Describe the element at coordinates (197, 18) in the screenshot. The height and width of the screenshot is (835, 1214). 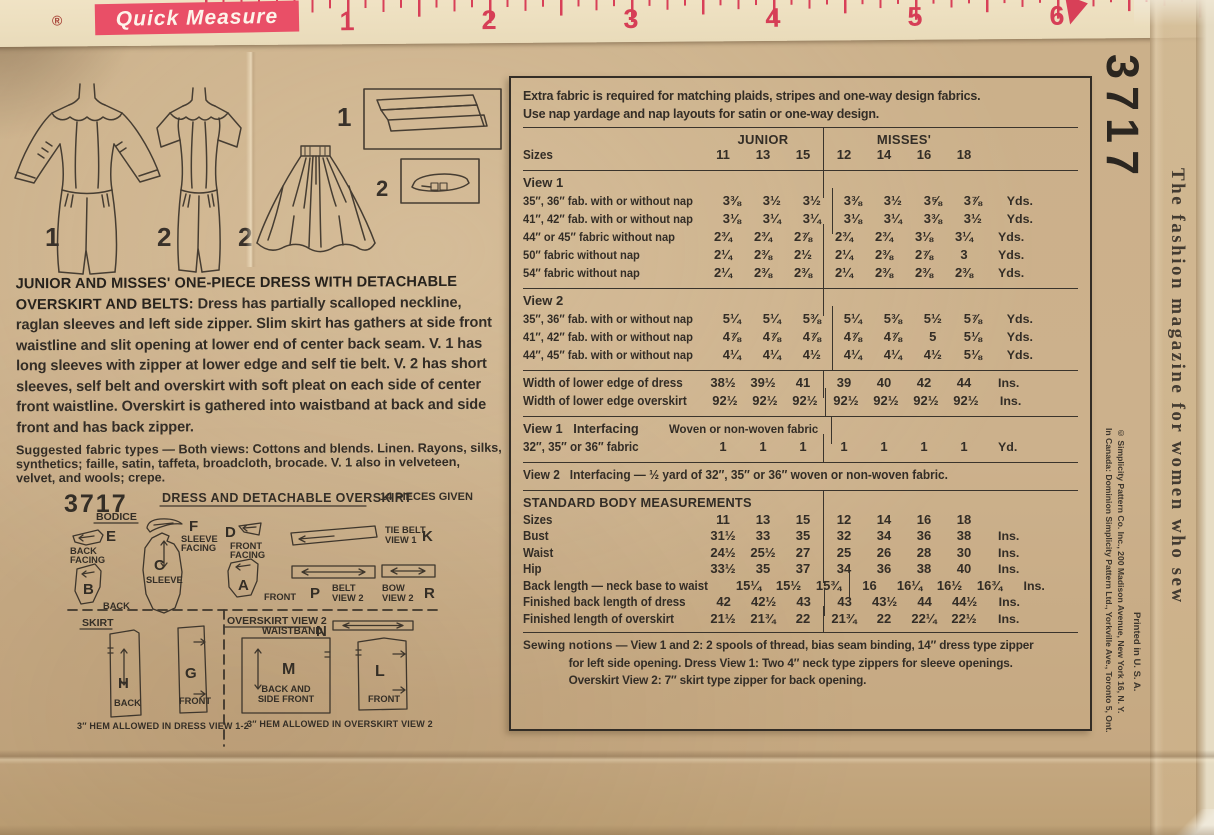
I see `quick-measure-label-box: Quick Measure` at that location.